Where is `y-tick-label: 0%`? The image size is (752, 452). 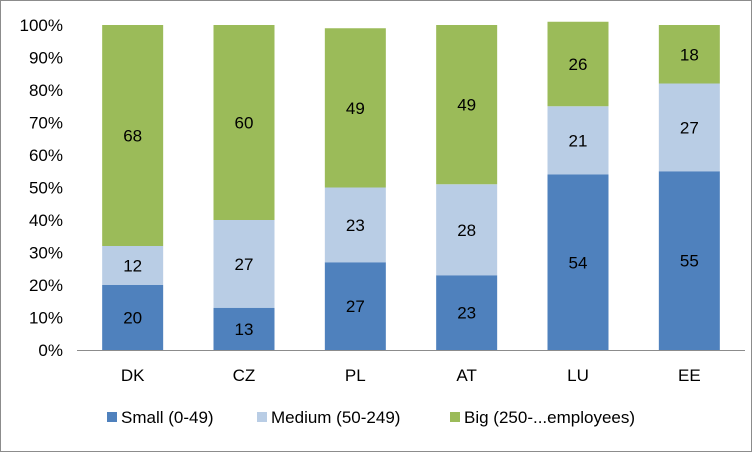 y-tick-label: 0% is located at coordinates (50, 350).